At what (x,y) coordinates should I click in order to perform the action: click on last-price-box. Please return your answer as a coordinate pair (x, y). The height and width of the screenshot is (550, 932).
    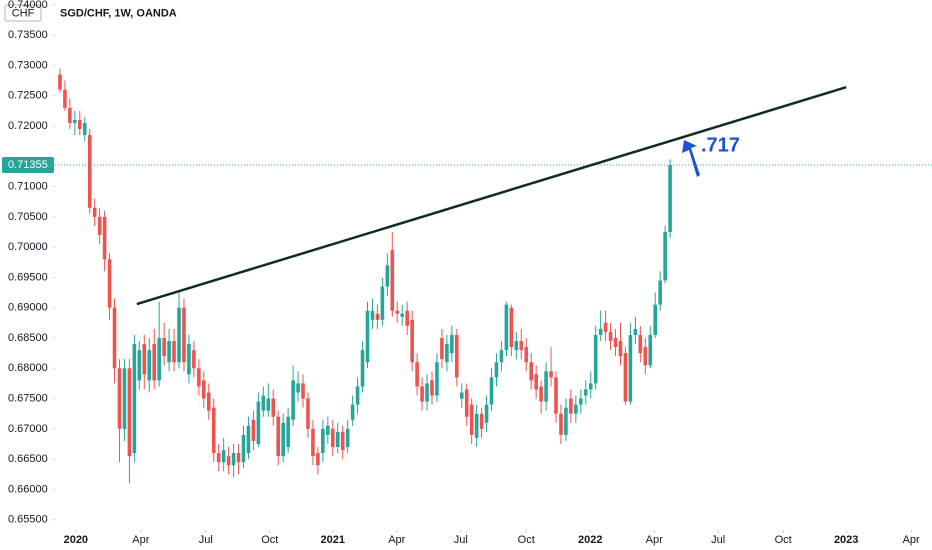
    Looking at the image, I should click on (28, 165).